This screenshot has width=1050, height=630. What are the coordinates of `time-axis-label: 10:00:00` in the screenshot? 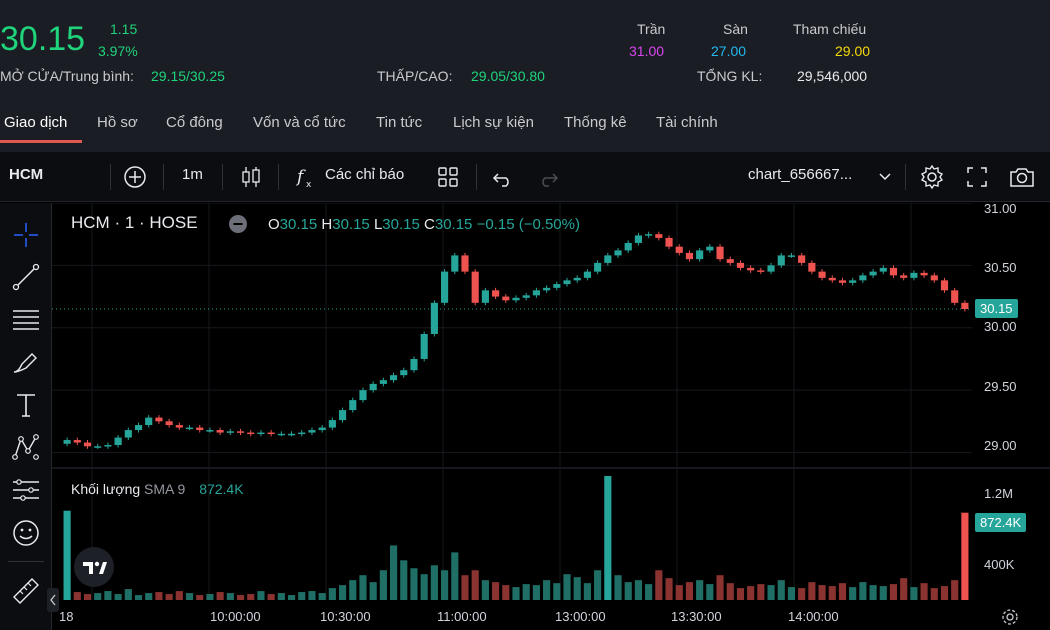 It's located at (235, 616).